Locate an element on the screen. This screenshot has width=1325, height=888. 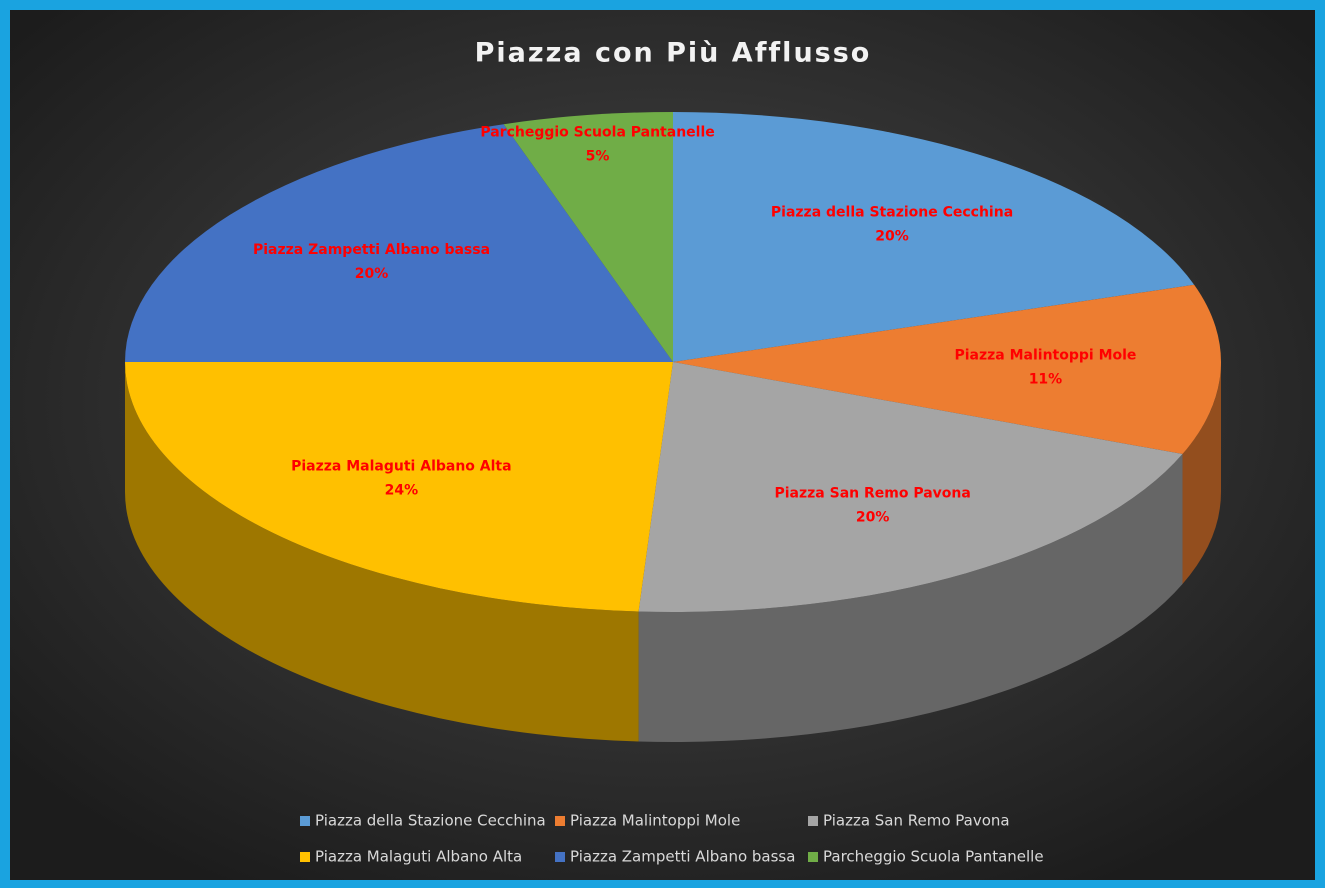
legend-label: Piazza Zampetti Albano bassa is located at coordinates (682, 857).